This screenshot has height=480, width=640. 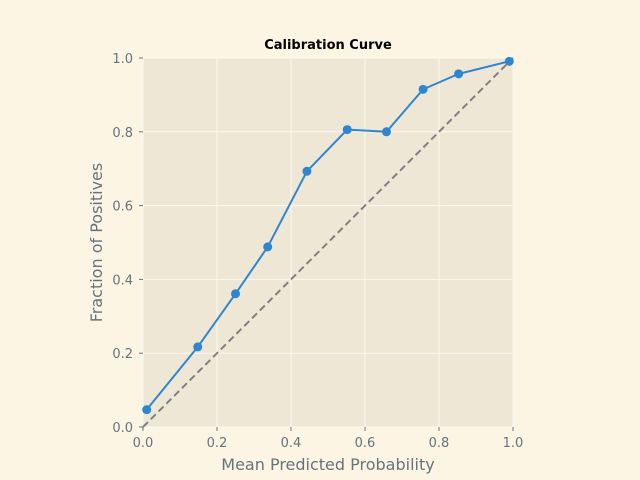 I want to click on x-tick-label: 0.4, so click(x=291, y=443).